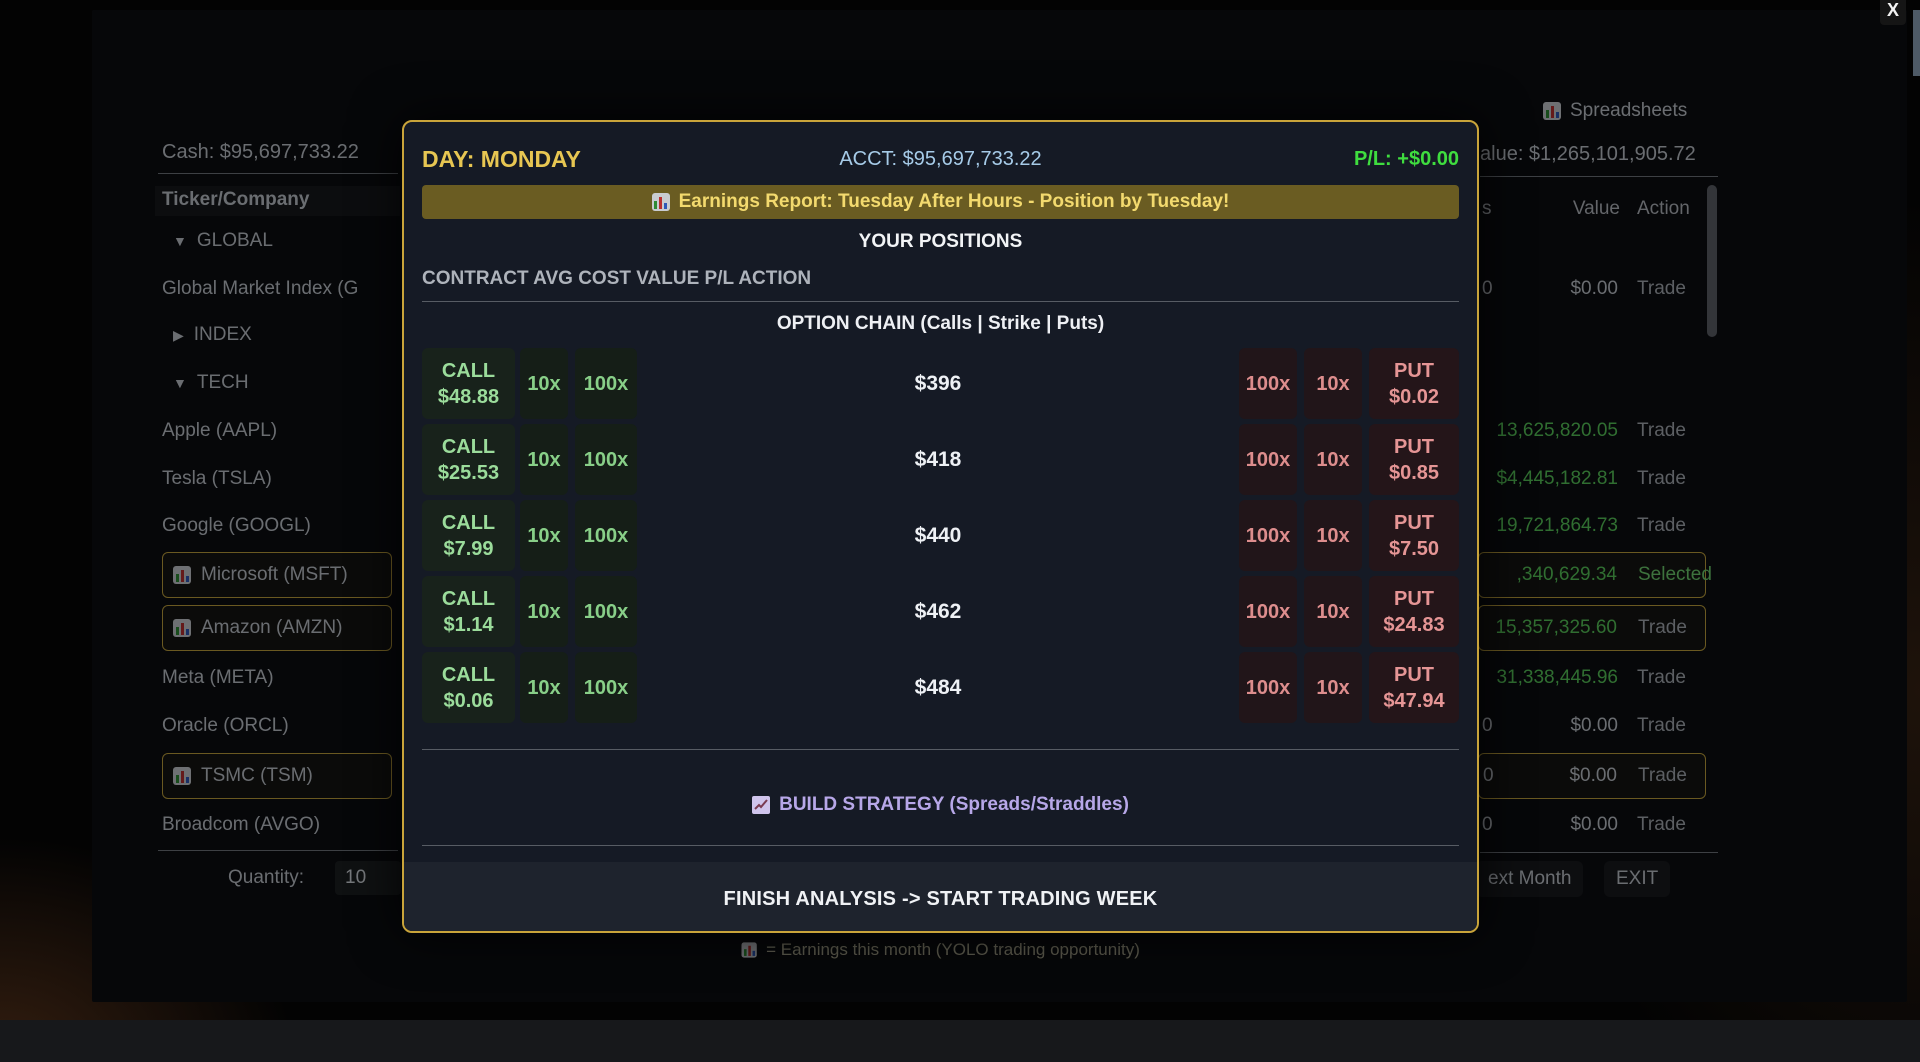 The height and width of the screenshot is (1062, 1920). I want to click on put-price: $24.83, so click(1414, 624).